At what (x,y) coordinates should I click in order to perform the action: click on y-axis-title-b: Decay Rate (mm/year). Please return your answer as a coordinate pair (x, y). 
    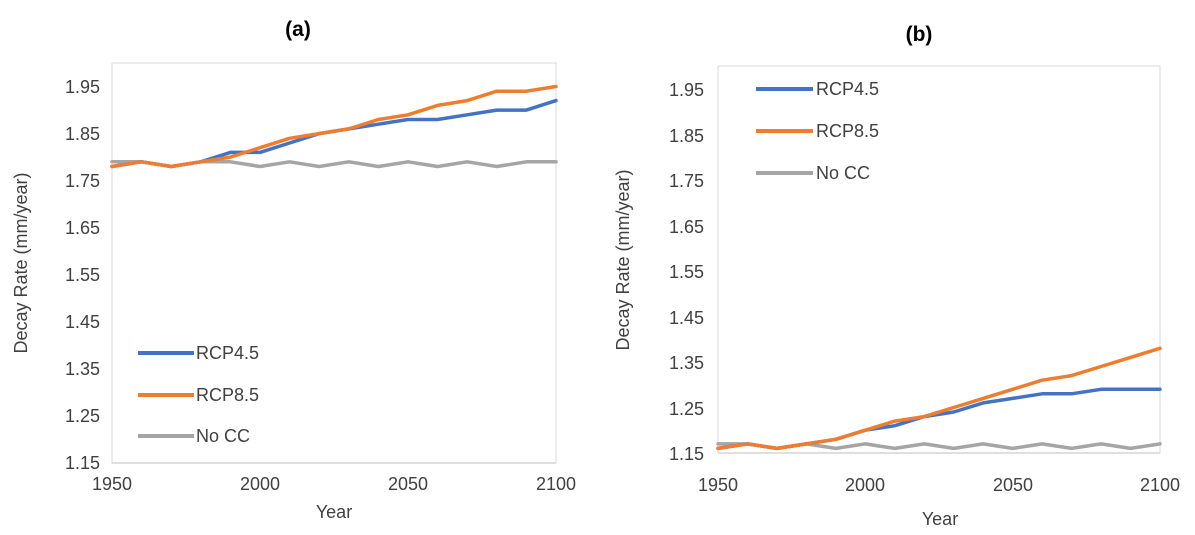
    Looking at the image, I should click on (623, 259).